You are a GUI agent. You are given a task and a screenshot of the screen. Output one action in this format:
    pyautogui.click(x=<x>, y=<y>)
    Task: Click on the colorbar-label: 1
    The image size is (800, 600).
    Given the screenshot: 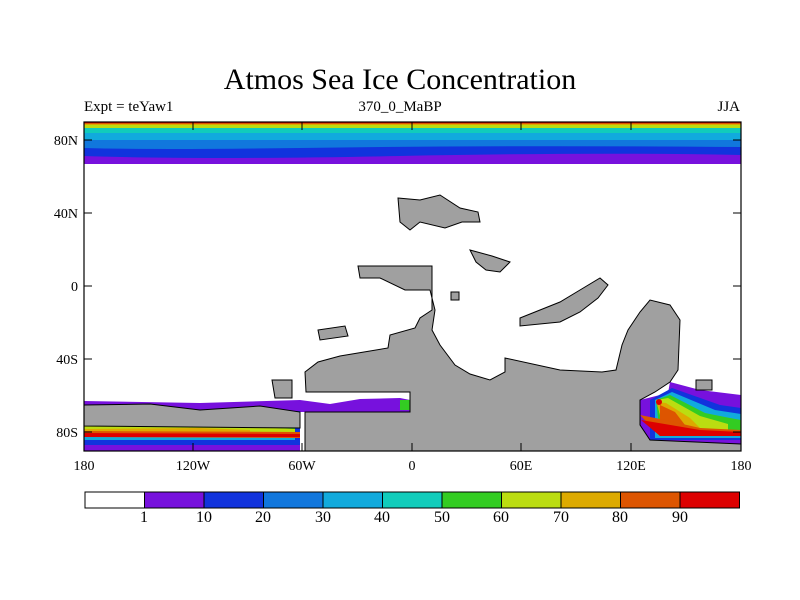 What is the action you would take?
    pyautogui.click(x=144, y=517)
    